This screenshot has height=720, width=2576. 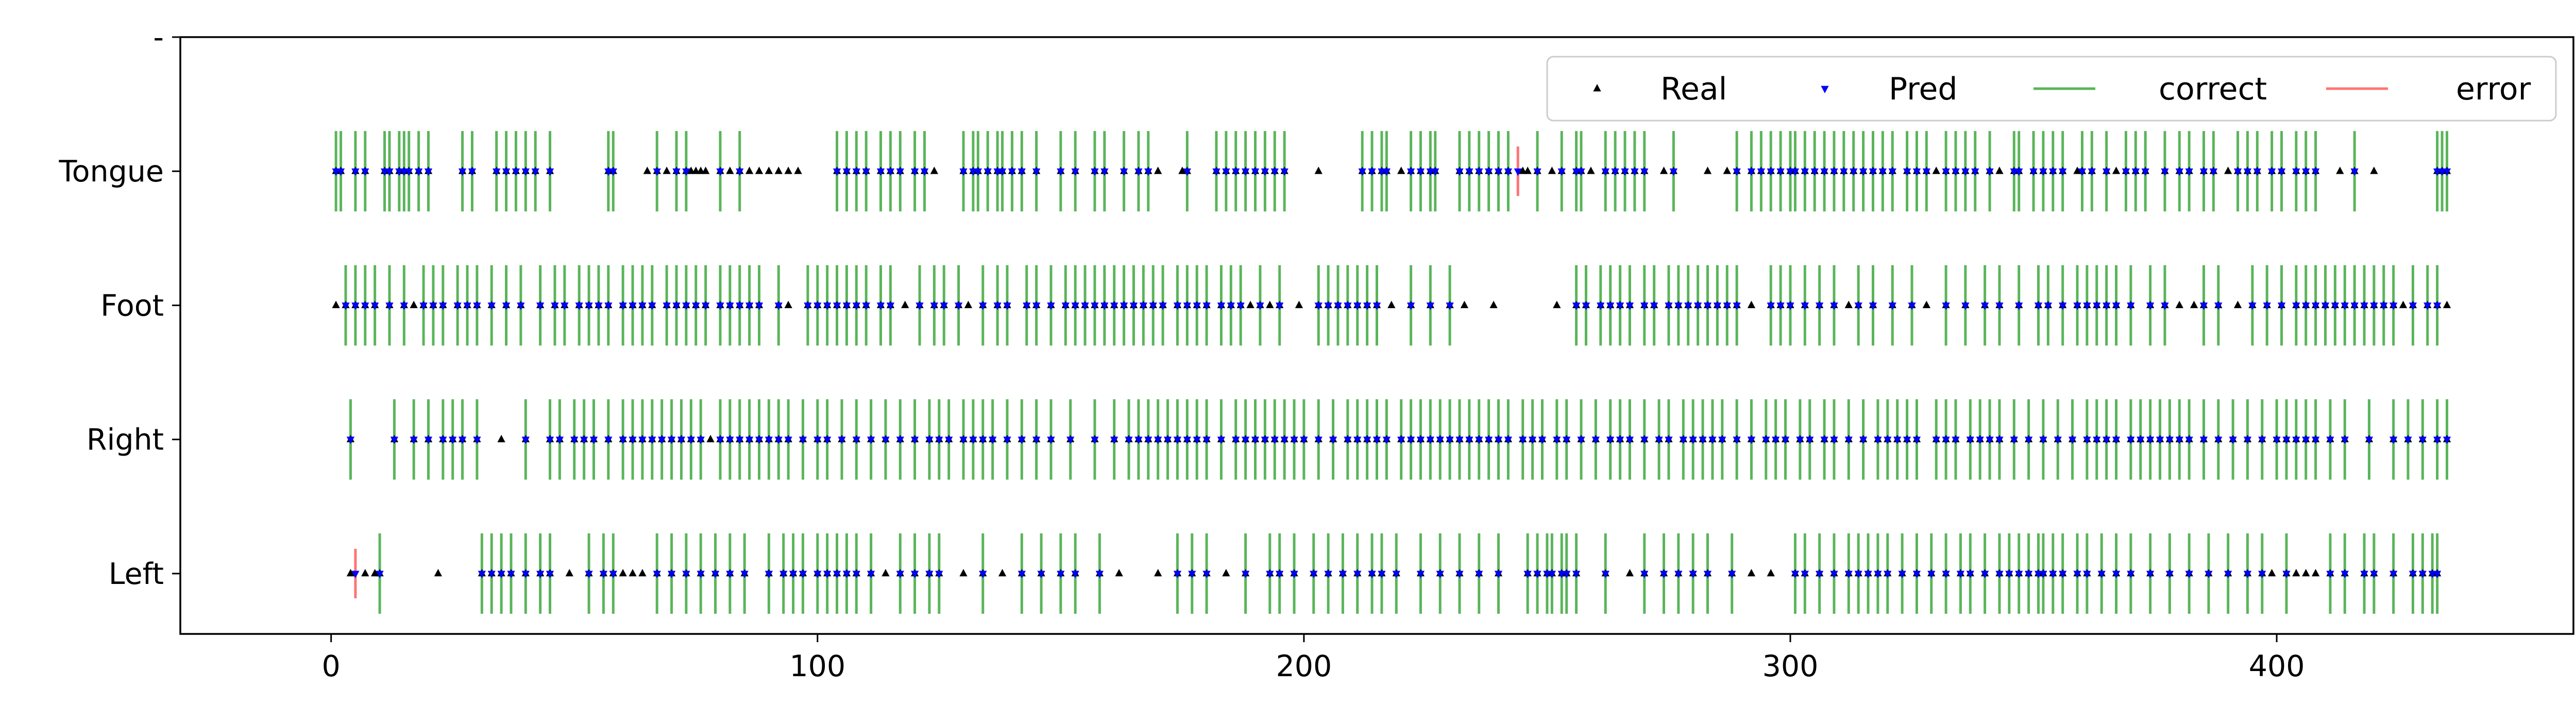 I want to click on legend-real-label: Real, so click(x=1693, y=89).